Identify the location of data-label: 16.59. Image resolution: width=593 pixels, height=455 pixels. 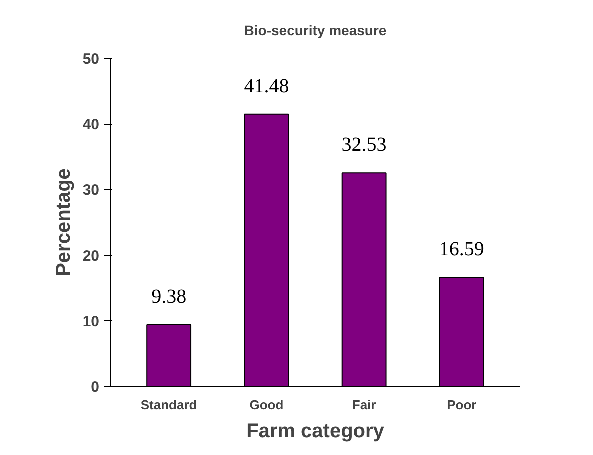
(461, 249).